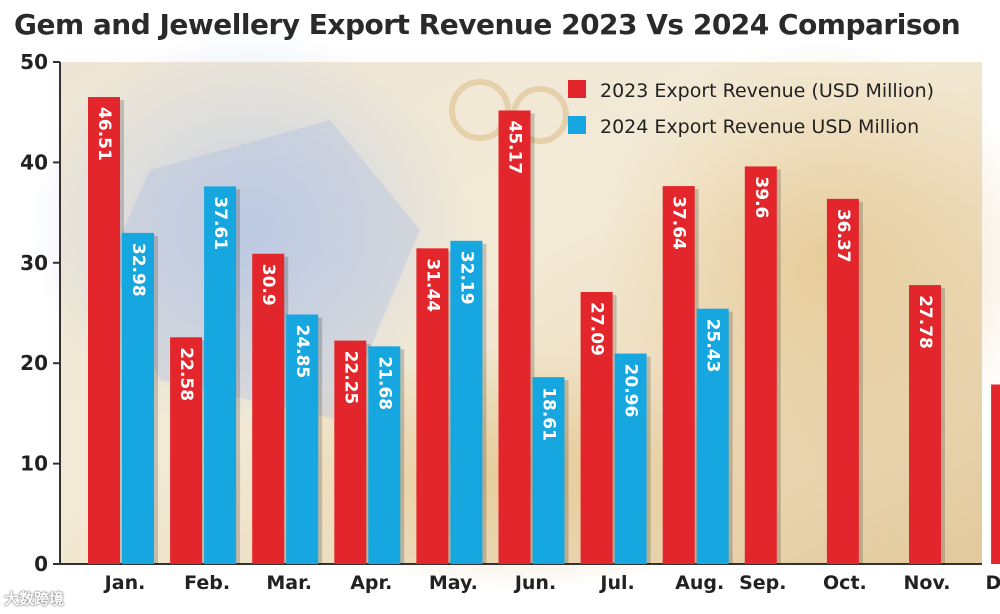  I want to click on bar-value-label-2023: 39.6, so click(761, 197).